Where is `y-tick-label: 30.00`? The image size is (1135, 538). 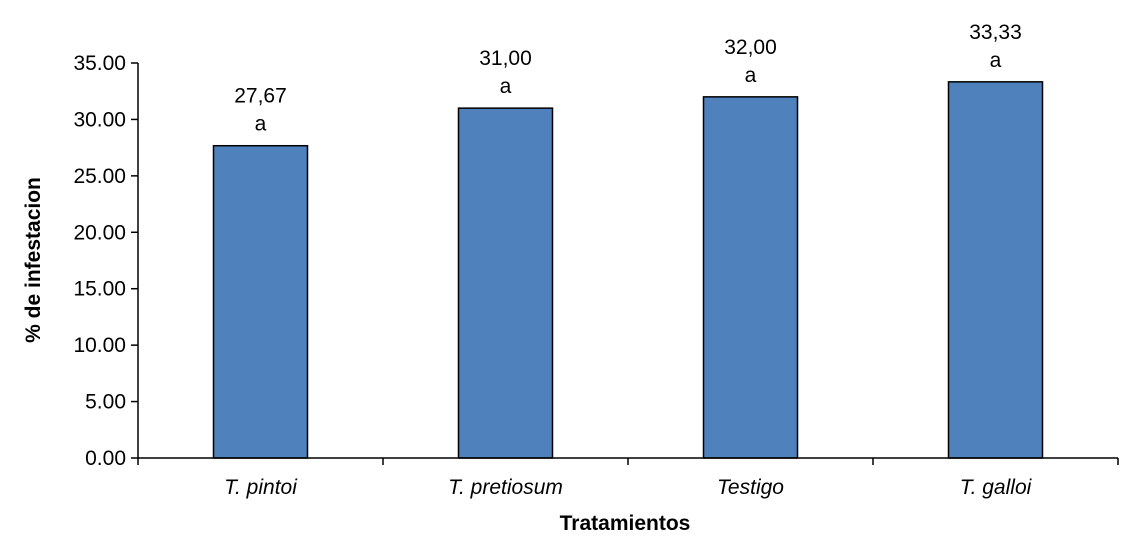 y-tick-label: 30.00 is located at coordinates (99, 119).